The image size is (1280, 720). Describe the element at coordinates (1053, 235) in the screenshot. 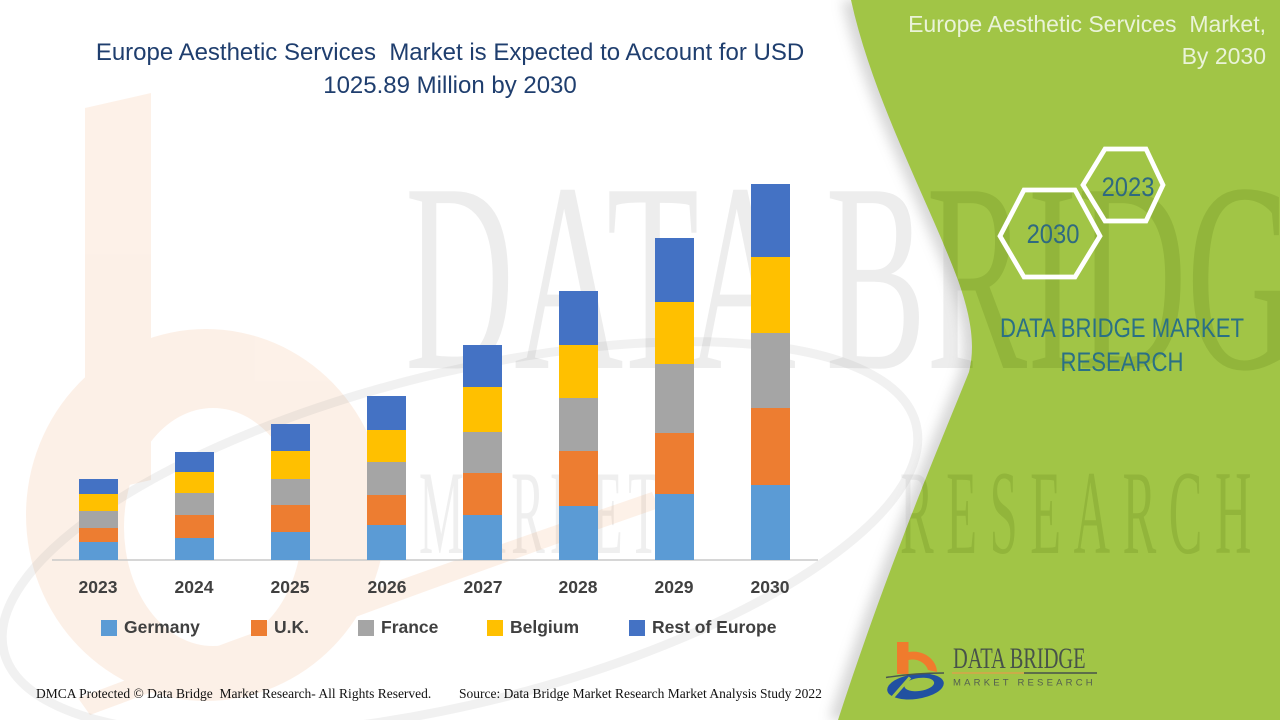

I see `svg-text: 2030` at that location.